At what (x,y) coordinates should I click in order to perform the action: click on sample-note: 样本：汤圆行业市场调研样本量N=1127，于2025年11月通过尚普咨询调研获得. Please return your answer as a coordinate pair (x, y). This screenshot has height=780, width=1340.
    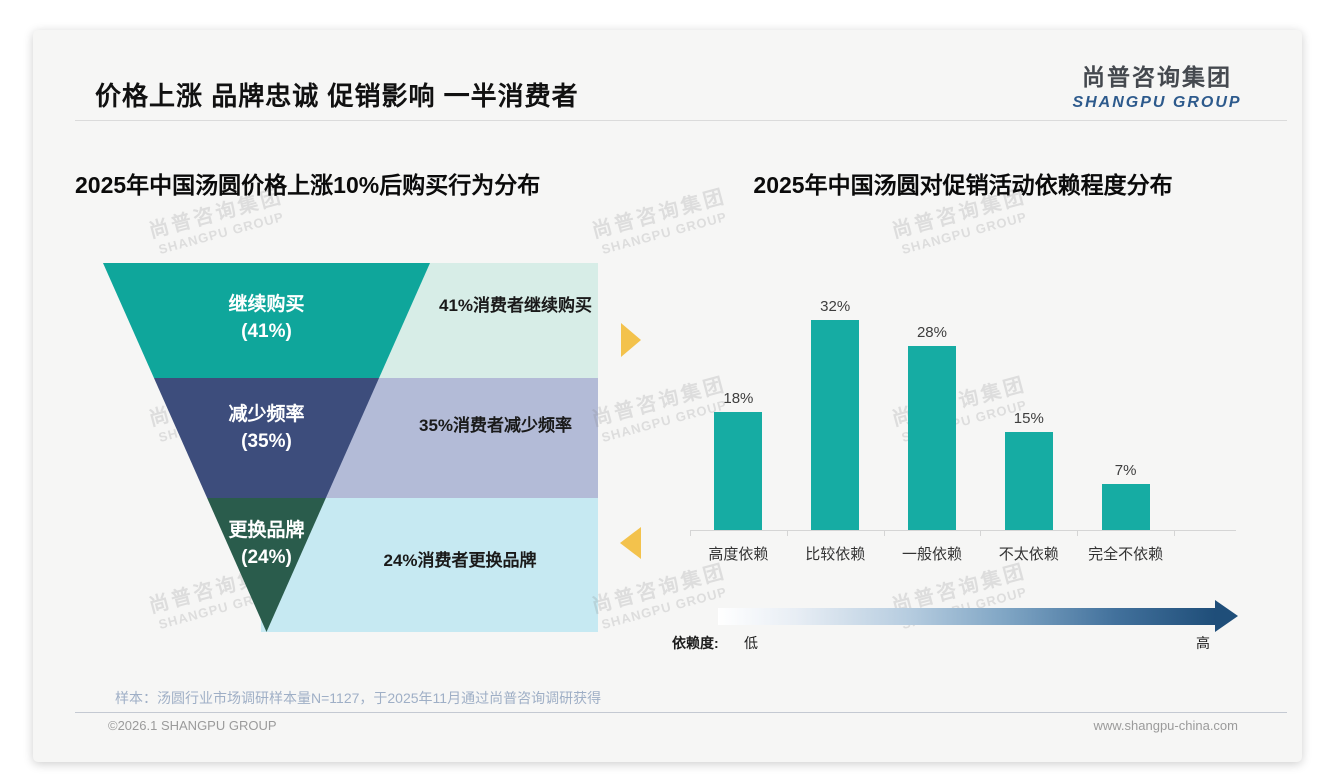
    Looking at the image, I should click on (358, 698).